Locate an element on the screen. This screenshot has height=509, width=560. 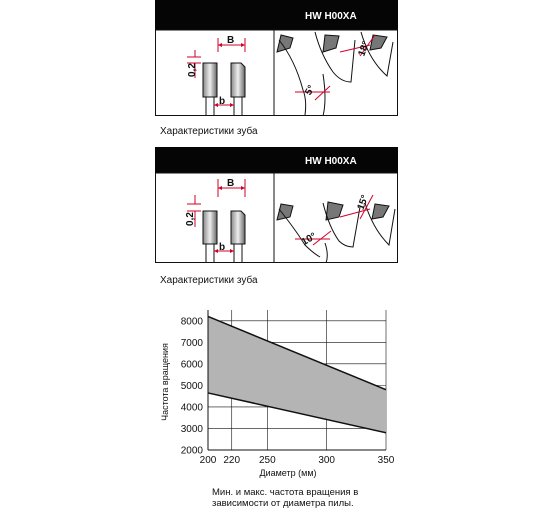
y-tick-label: 4000 is located at coordinates (192, 407).